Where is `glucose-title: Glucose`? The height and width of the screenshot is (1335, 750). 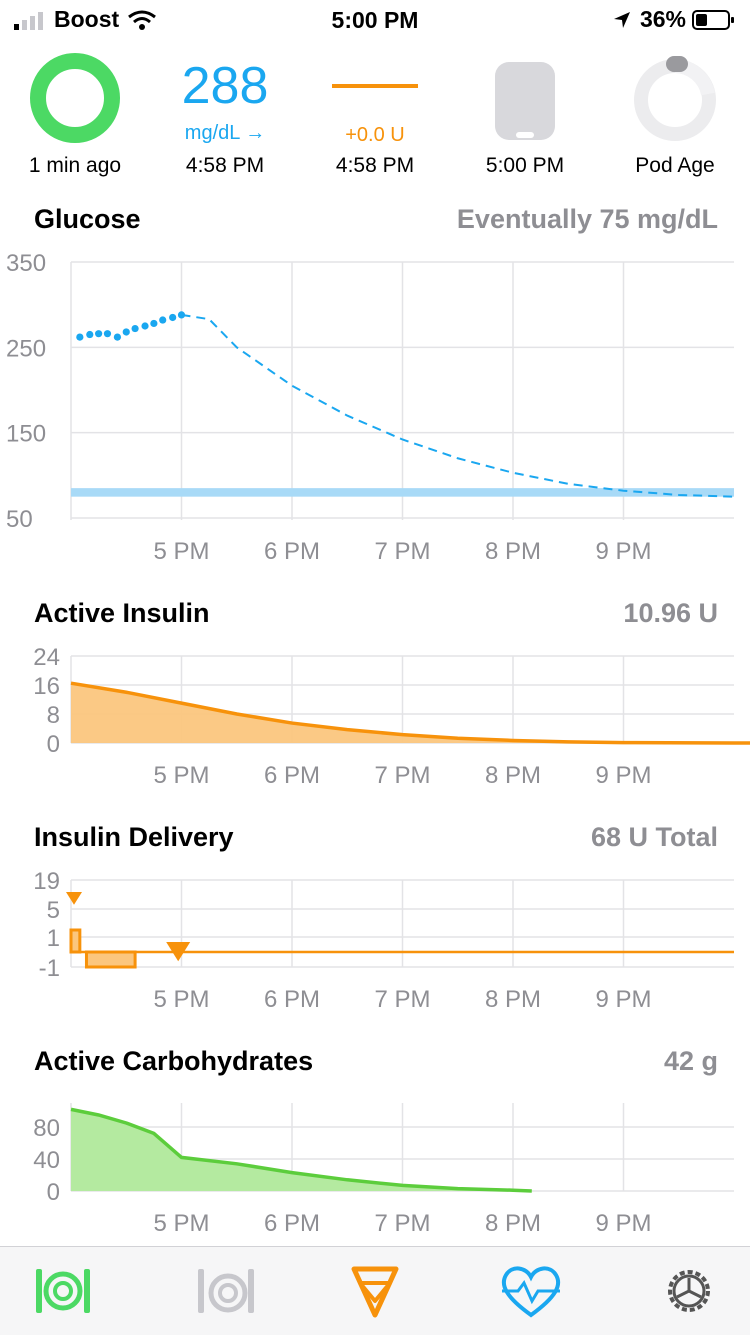 glucose-title: Glucose is located at coordinates (87, 219).